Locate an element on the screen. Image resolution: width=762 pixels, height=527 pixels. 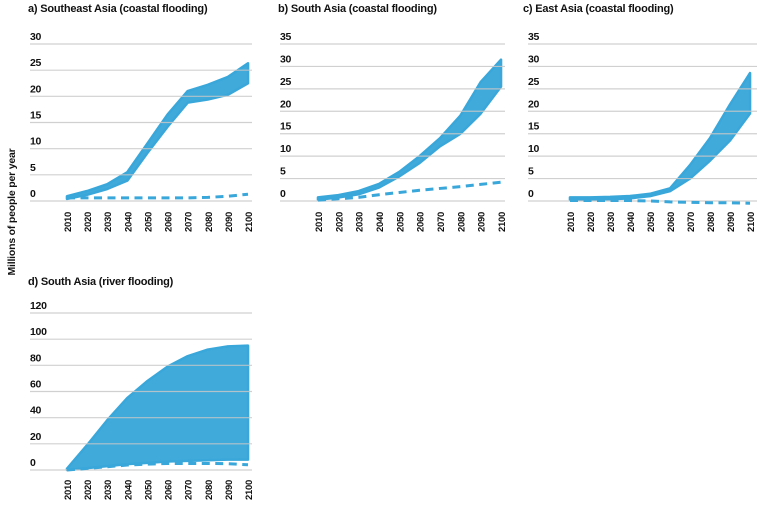
y-axis-label: Millions of people per year is located at coordinates (12, 212).